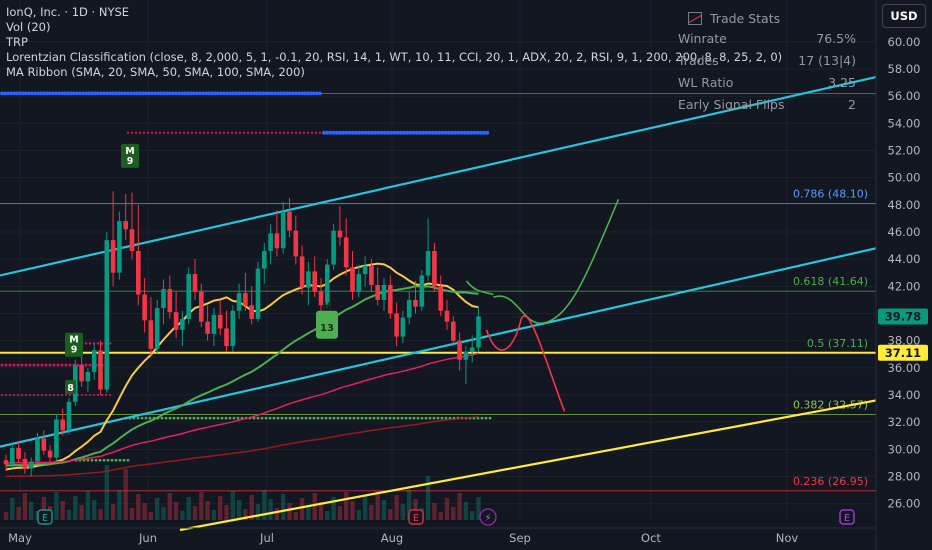  What do you see at coordinates (904, 16) in the screenshot?
I see `currency-button: USD` at bounding box center [904, 16].